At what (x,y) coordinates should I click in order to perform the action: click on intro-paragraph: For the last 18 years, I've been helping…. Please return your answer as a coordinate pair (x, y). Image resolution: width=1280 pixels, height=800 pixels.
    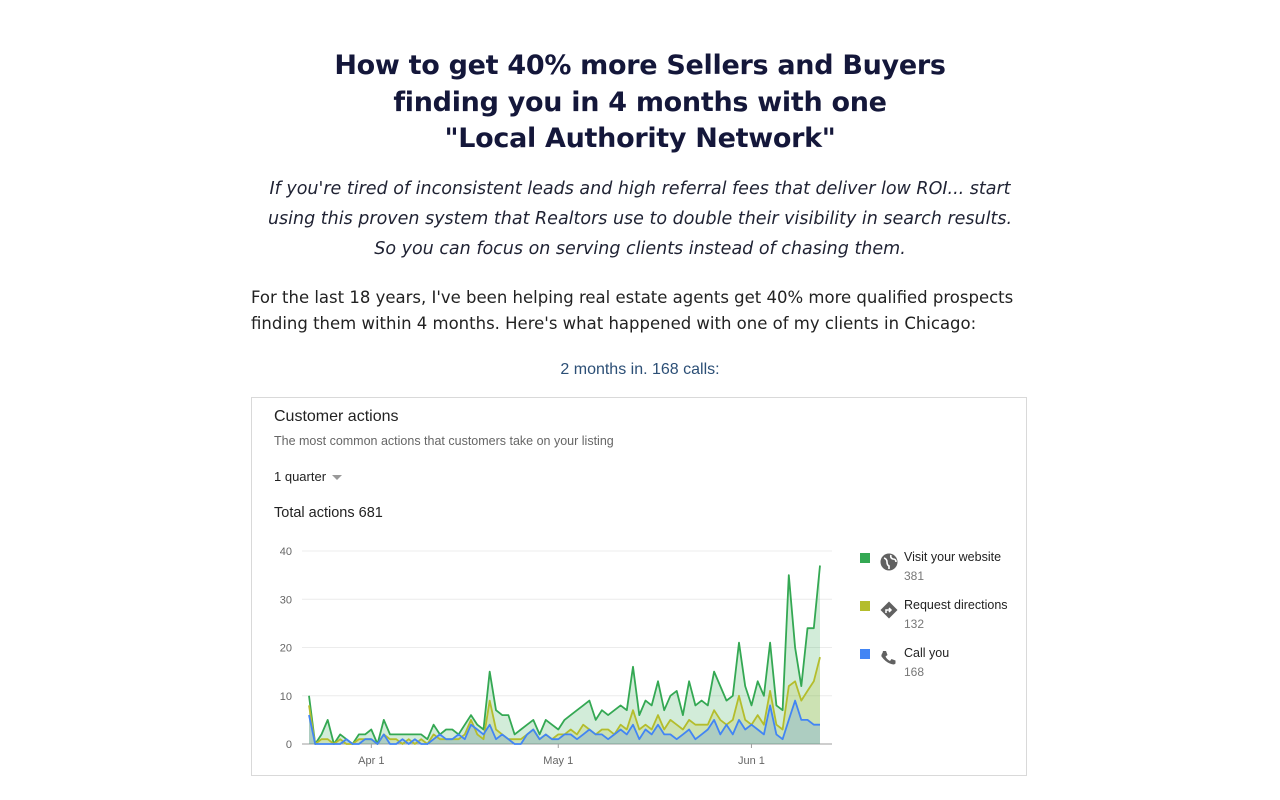
    Looking at the image, I should click on (632, 310).